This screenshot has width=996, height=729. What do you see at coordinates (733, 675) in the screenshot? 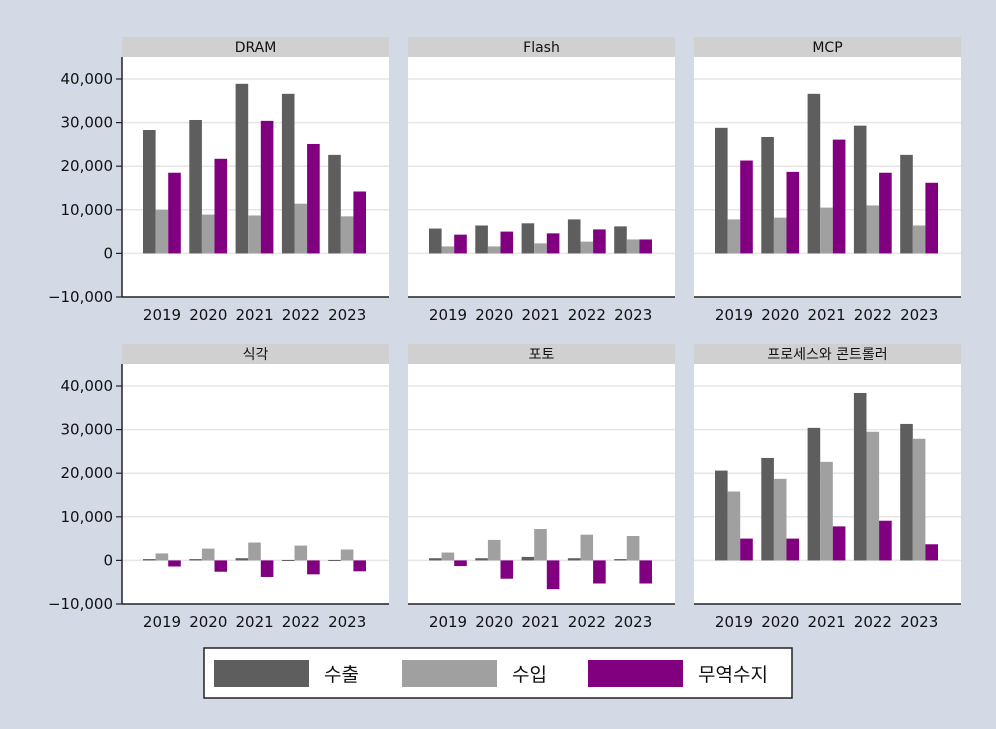
I see `legend-label: 무역수지` at bounding box center [733, 675].